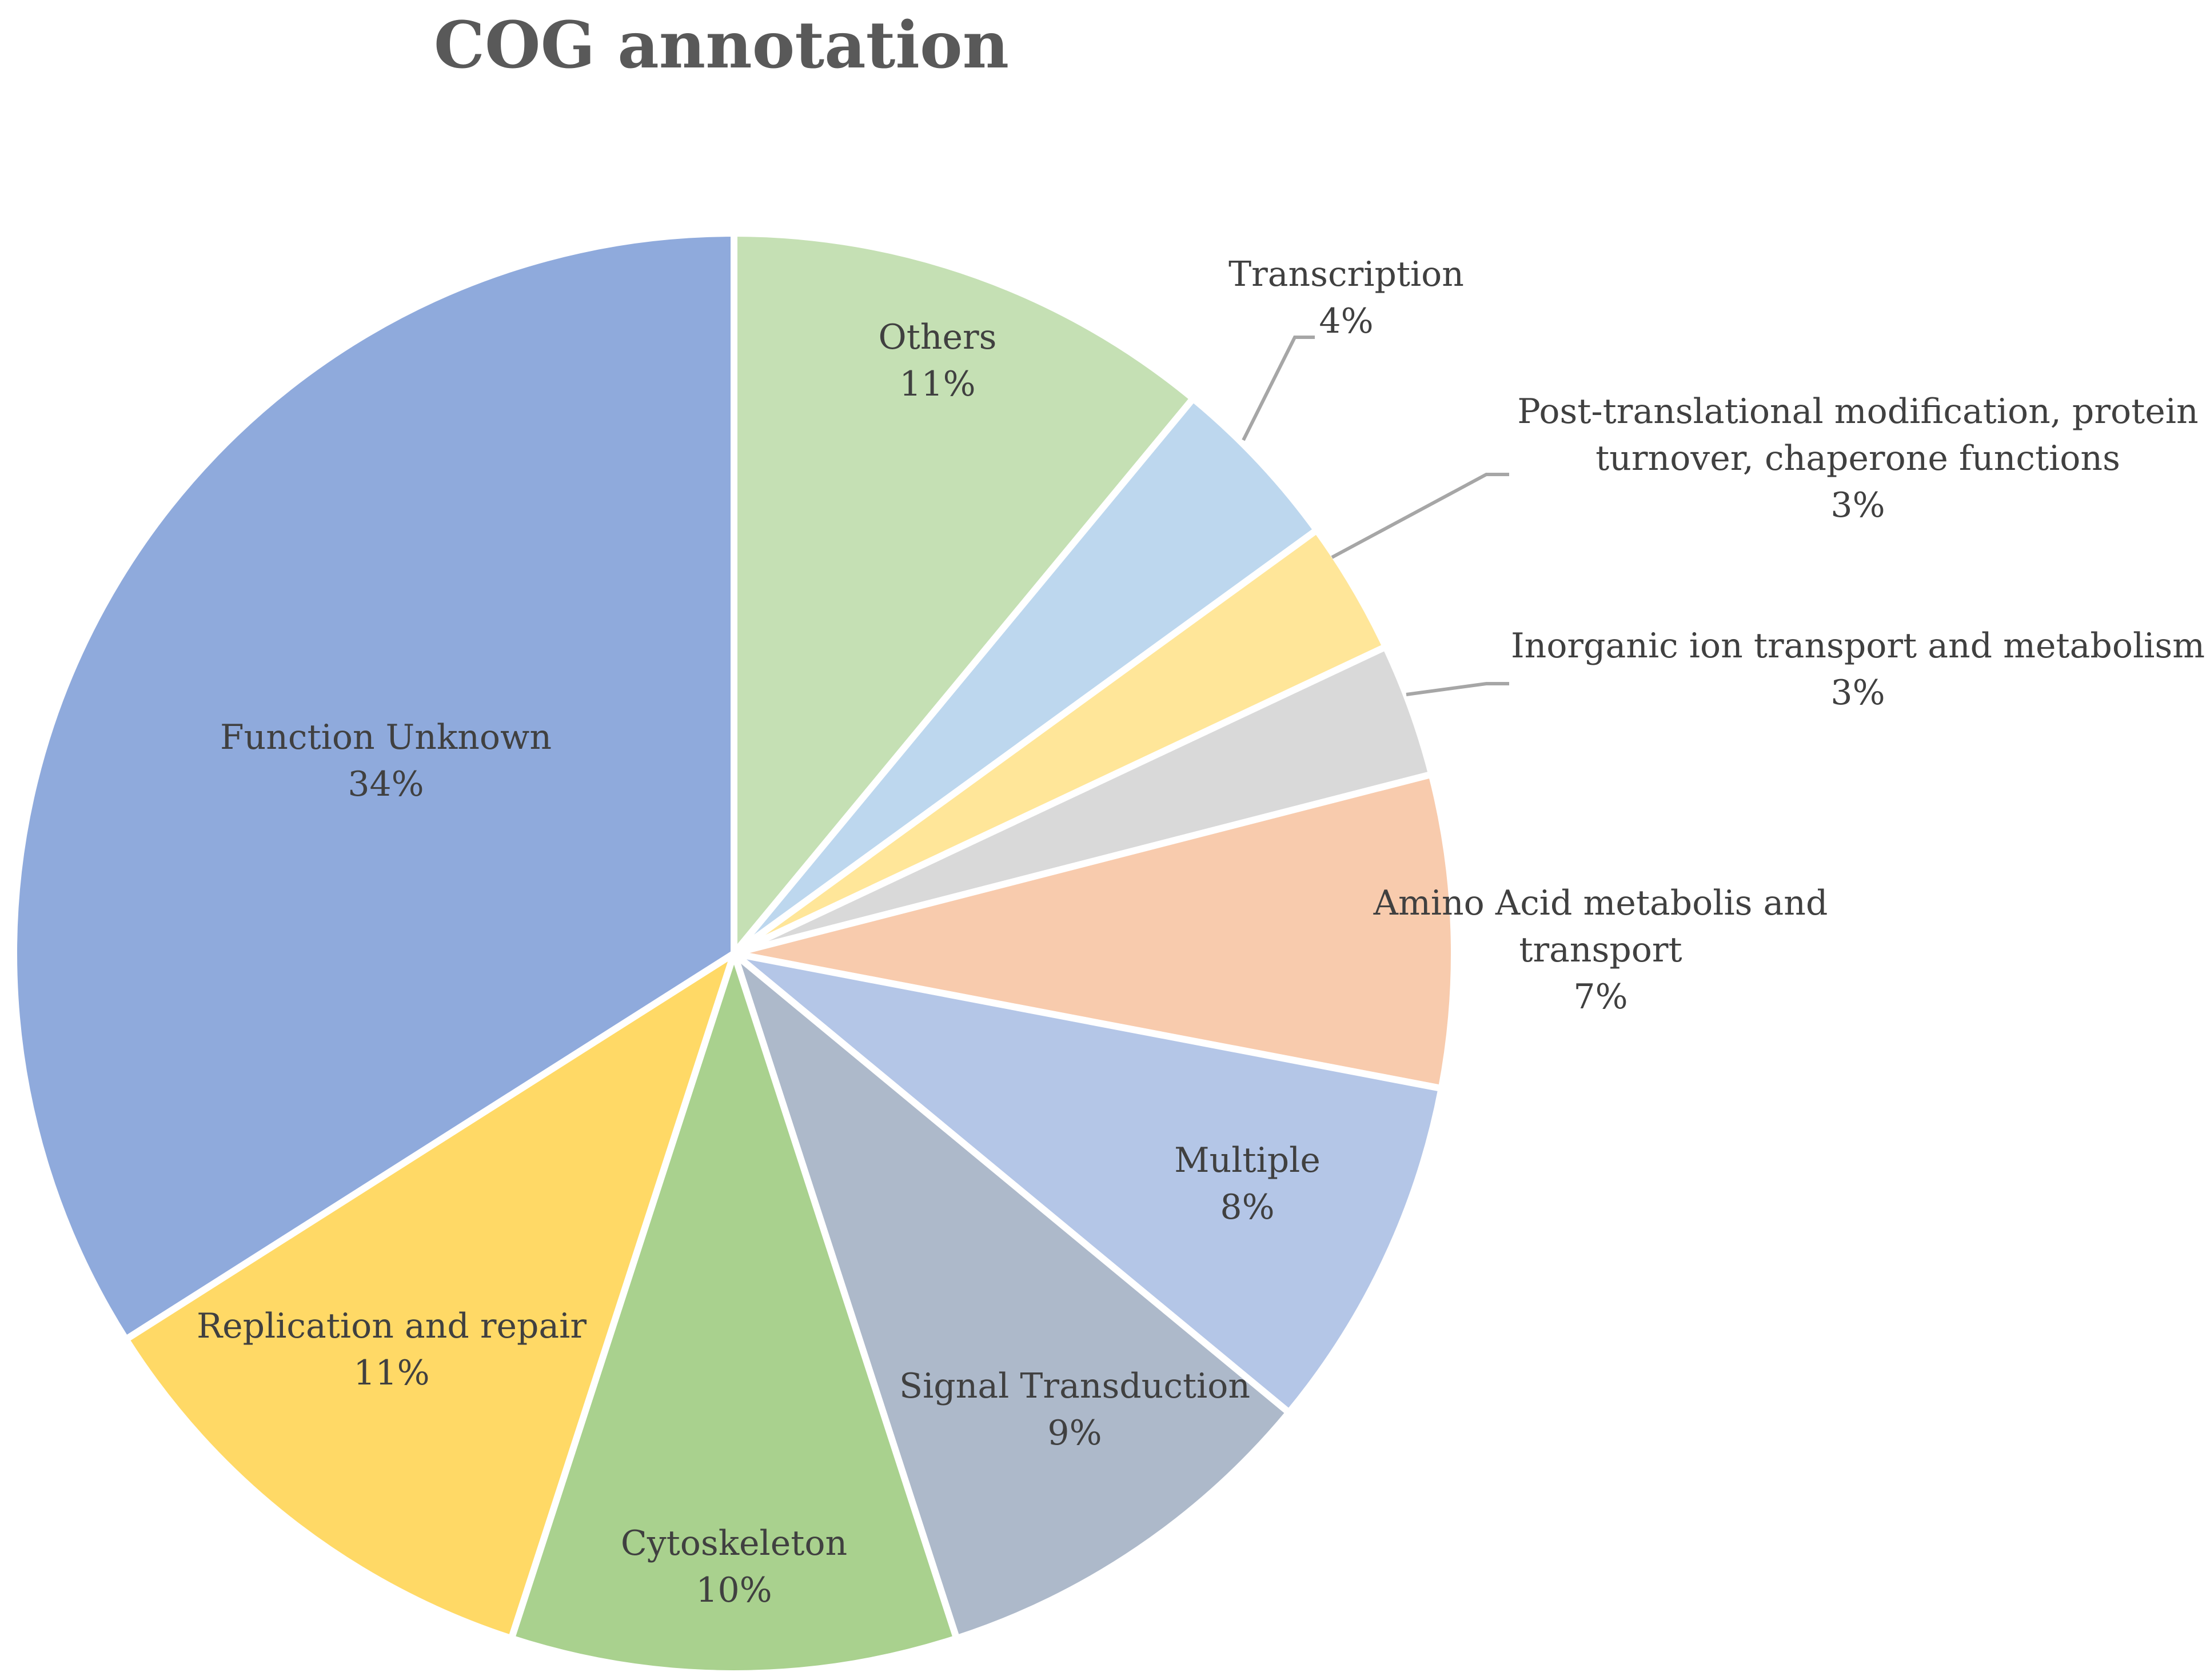 The height and width of the screenshot is (1680, 2206). I want to click on slice-signal-transduction, so click(1010, 1293).